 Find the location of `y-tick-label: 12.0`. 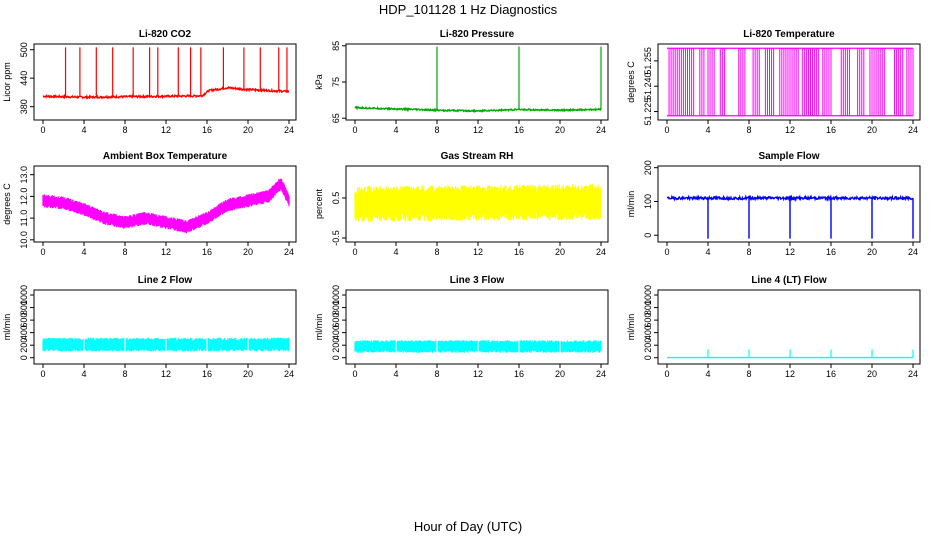

y-tick-label: 12.0 is located at coordinates (24, 197).